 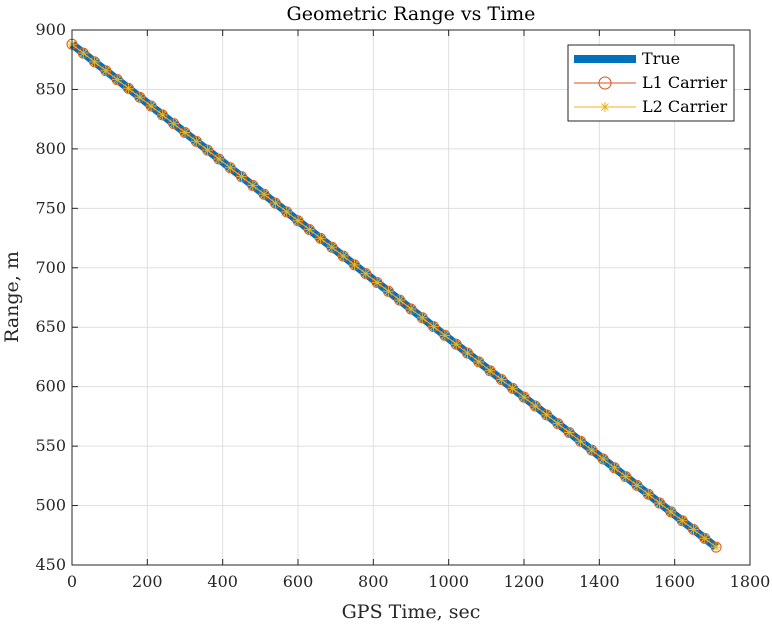 What do you see at coordinates (50, 326) in the screenshot?
I see `y-tick-label: 650` at bounding box center [50, 326].